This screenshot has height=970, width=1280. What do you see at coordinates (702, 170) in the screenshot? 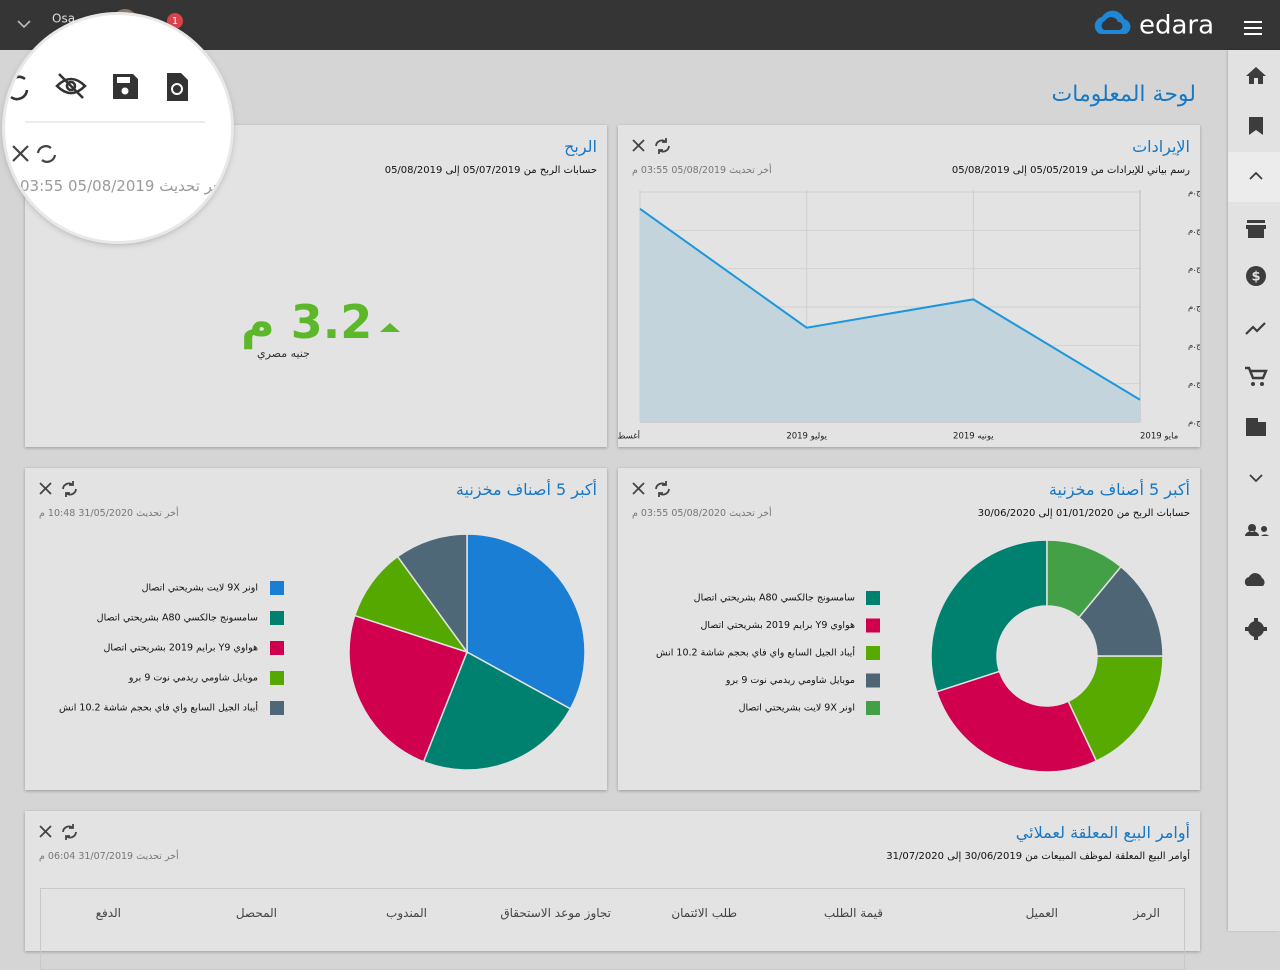
I see `card-updated: أخر تحديث 05/08/2019 03:55 م` at bounding box center [702, 170].